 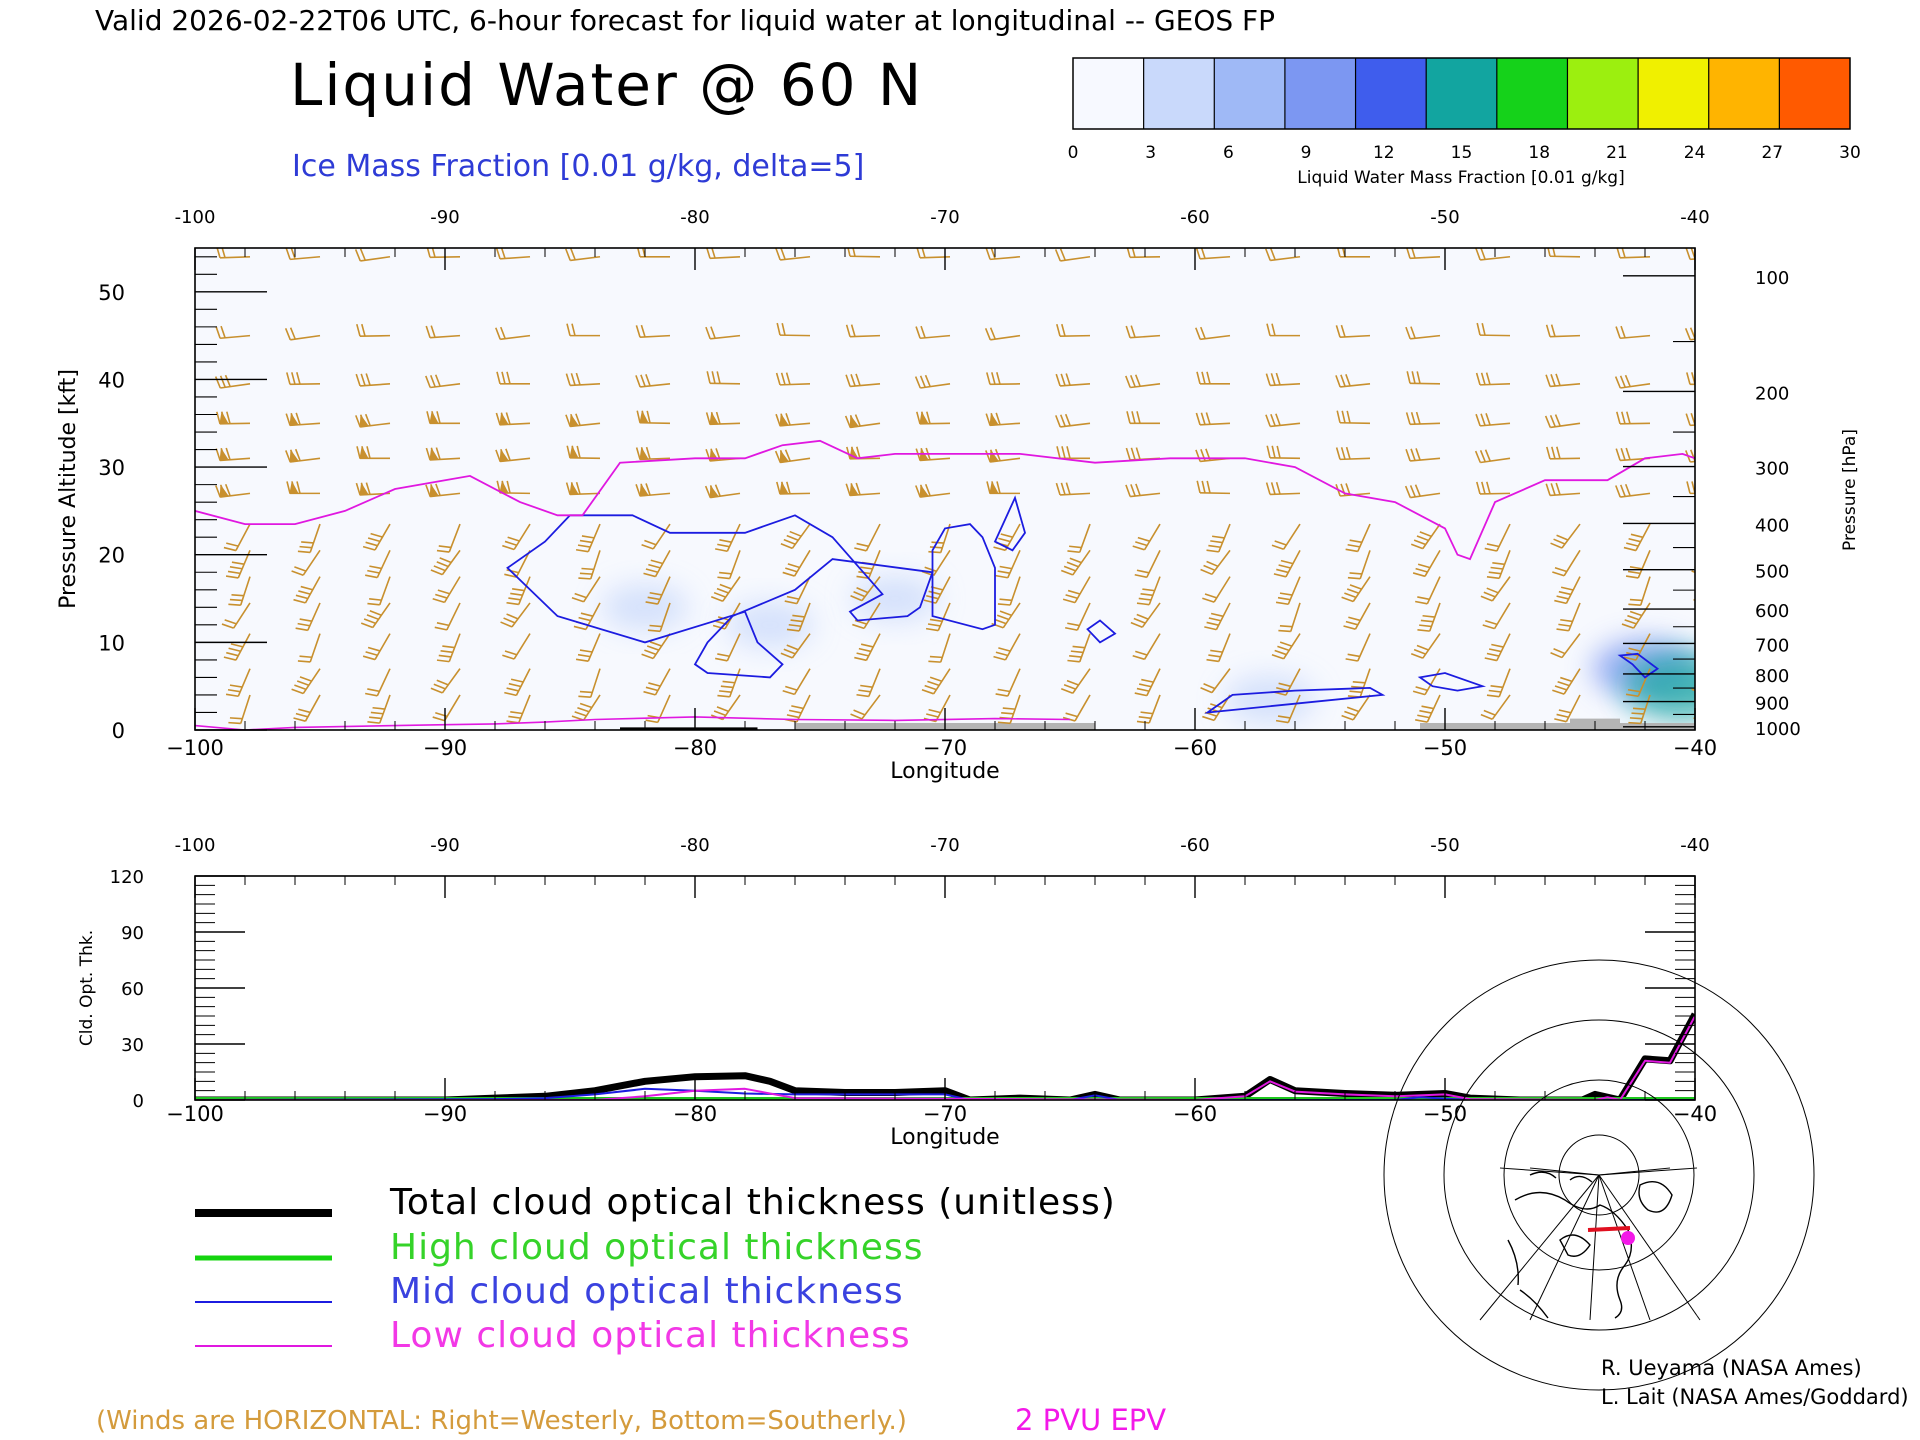 I want to click on pvu-label: 2 PVU EPV, so click(x=1090, y=1420).